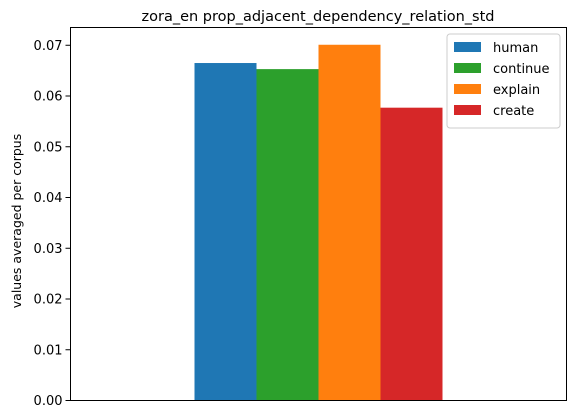 This screenshot has height=418, width=576. What do you see at coordinates (48, 300) in the screenshot?
I see `y-tick-label: 0.02` at bounding box center [48, 300].